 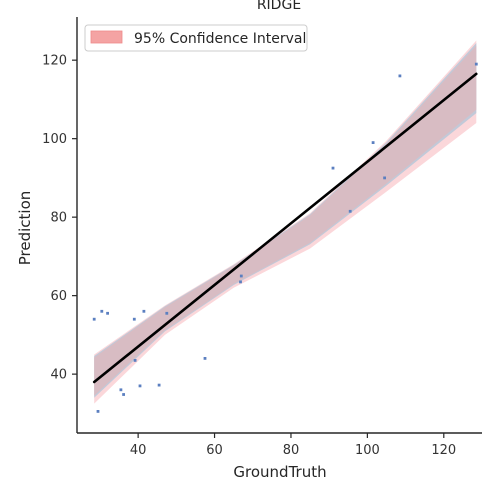 What do you see at coordinates (367, 450) in the screenshot?
I see `x-tick-label: 100` at bounding box center [367, 450].